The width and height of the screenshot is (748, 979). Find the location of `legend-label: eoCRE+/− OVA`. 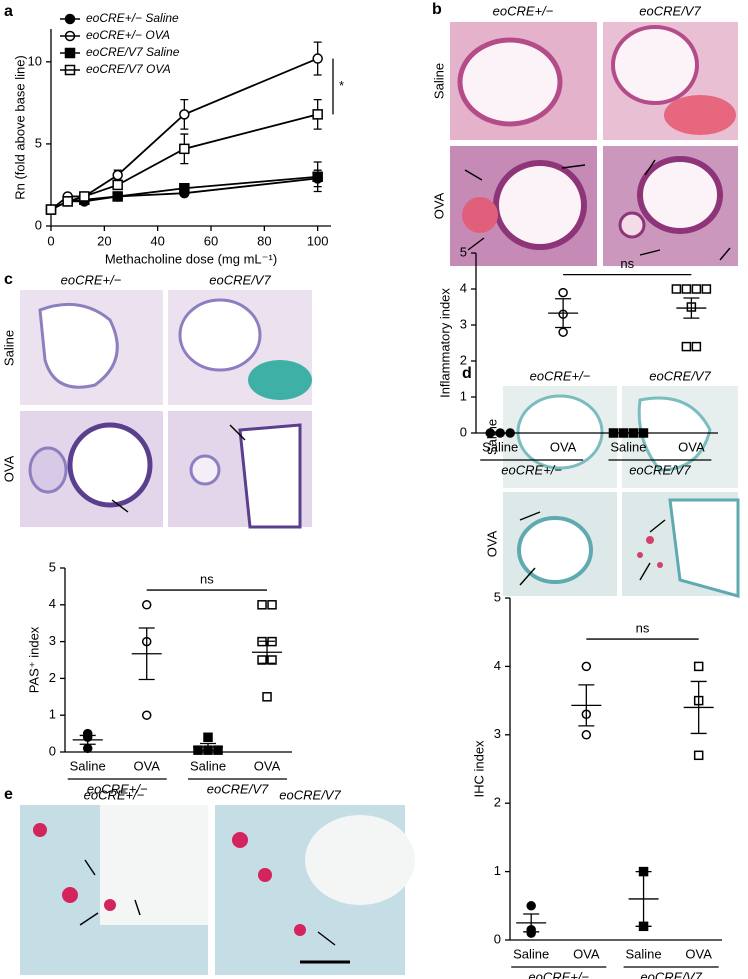

legend-label: eoCRE+/− OVA is located at coordinates (128, 35).